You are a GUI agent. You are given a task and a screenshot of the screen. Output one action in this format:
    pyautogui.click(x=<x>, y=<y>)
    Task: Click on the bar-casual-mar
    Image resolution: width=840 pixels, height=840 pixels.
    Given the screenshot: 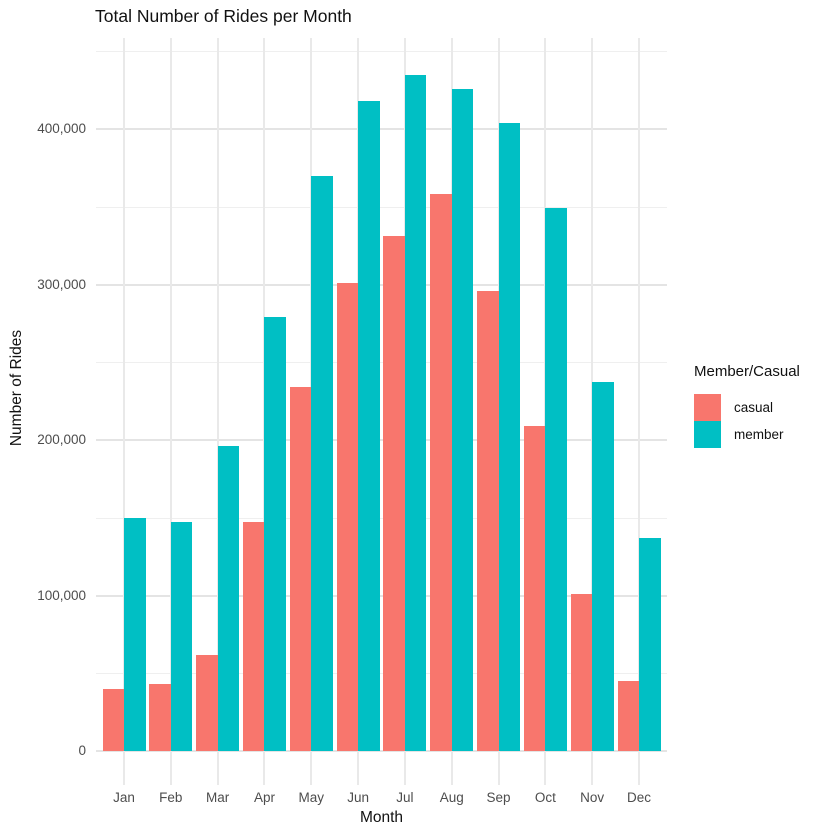 What is the action you would take?
    pyautogui.click(x=207, y=702)
    